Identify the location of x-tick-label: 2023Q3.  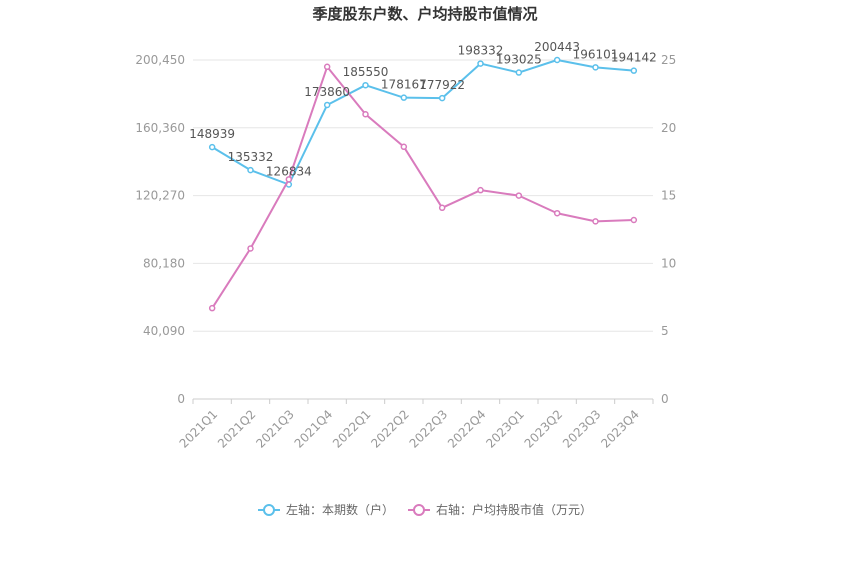
(582, 429).